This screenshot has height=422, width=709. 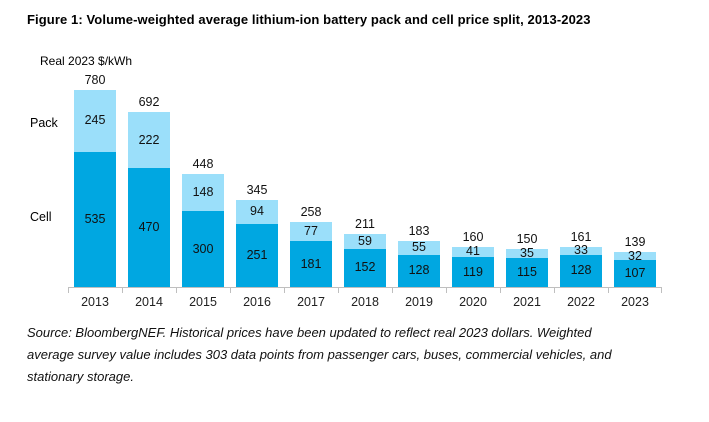 I want to click on bar-group: 139 32 107, so click(x=635, y=158).